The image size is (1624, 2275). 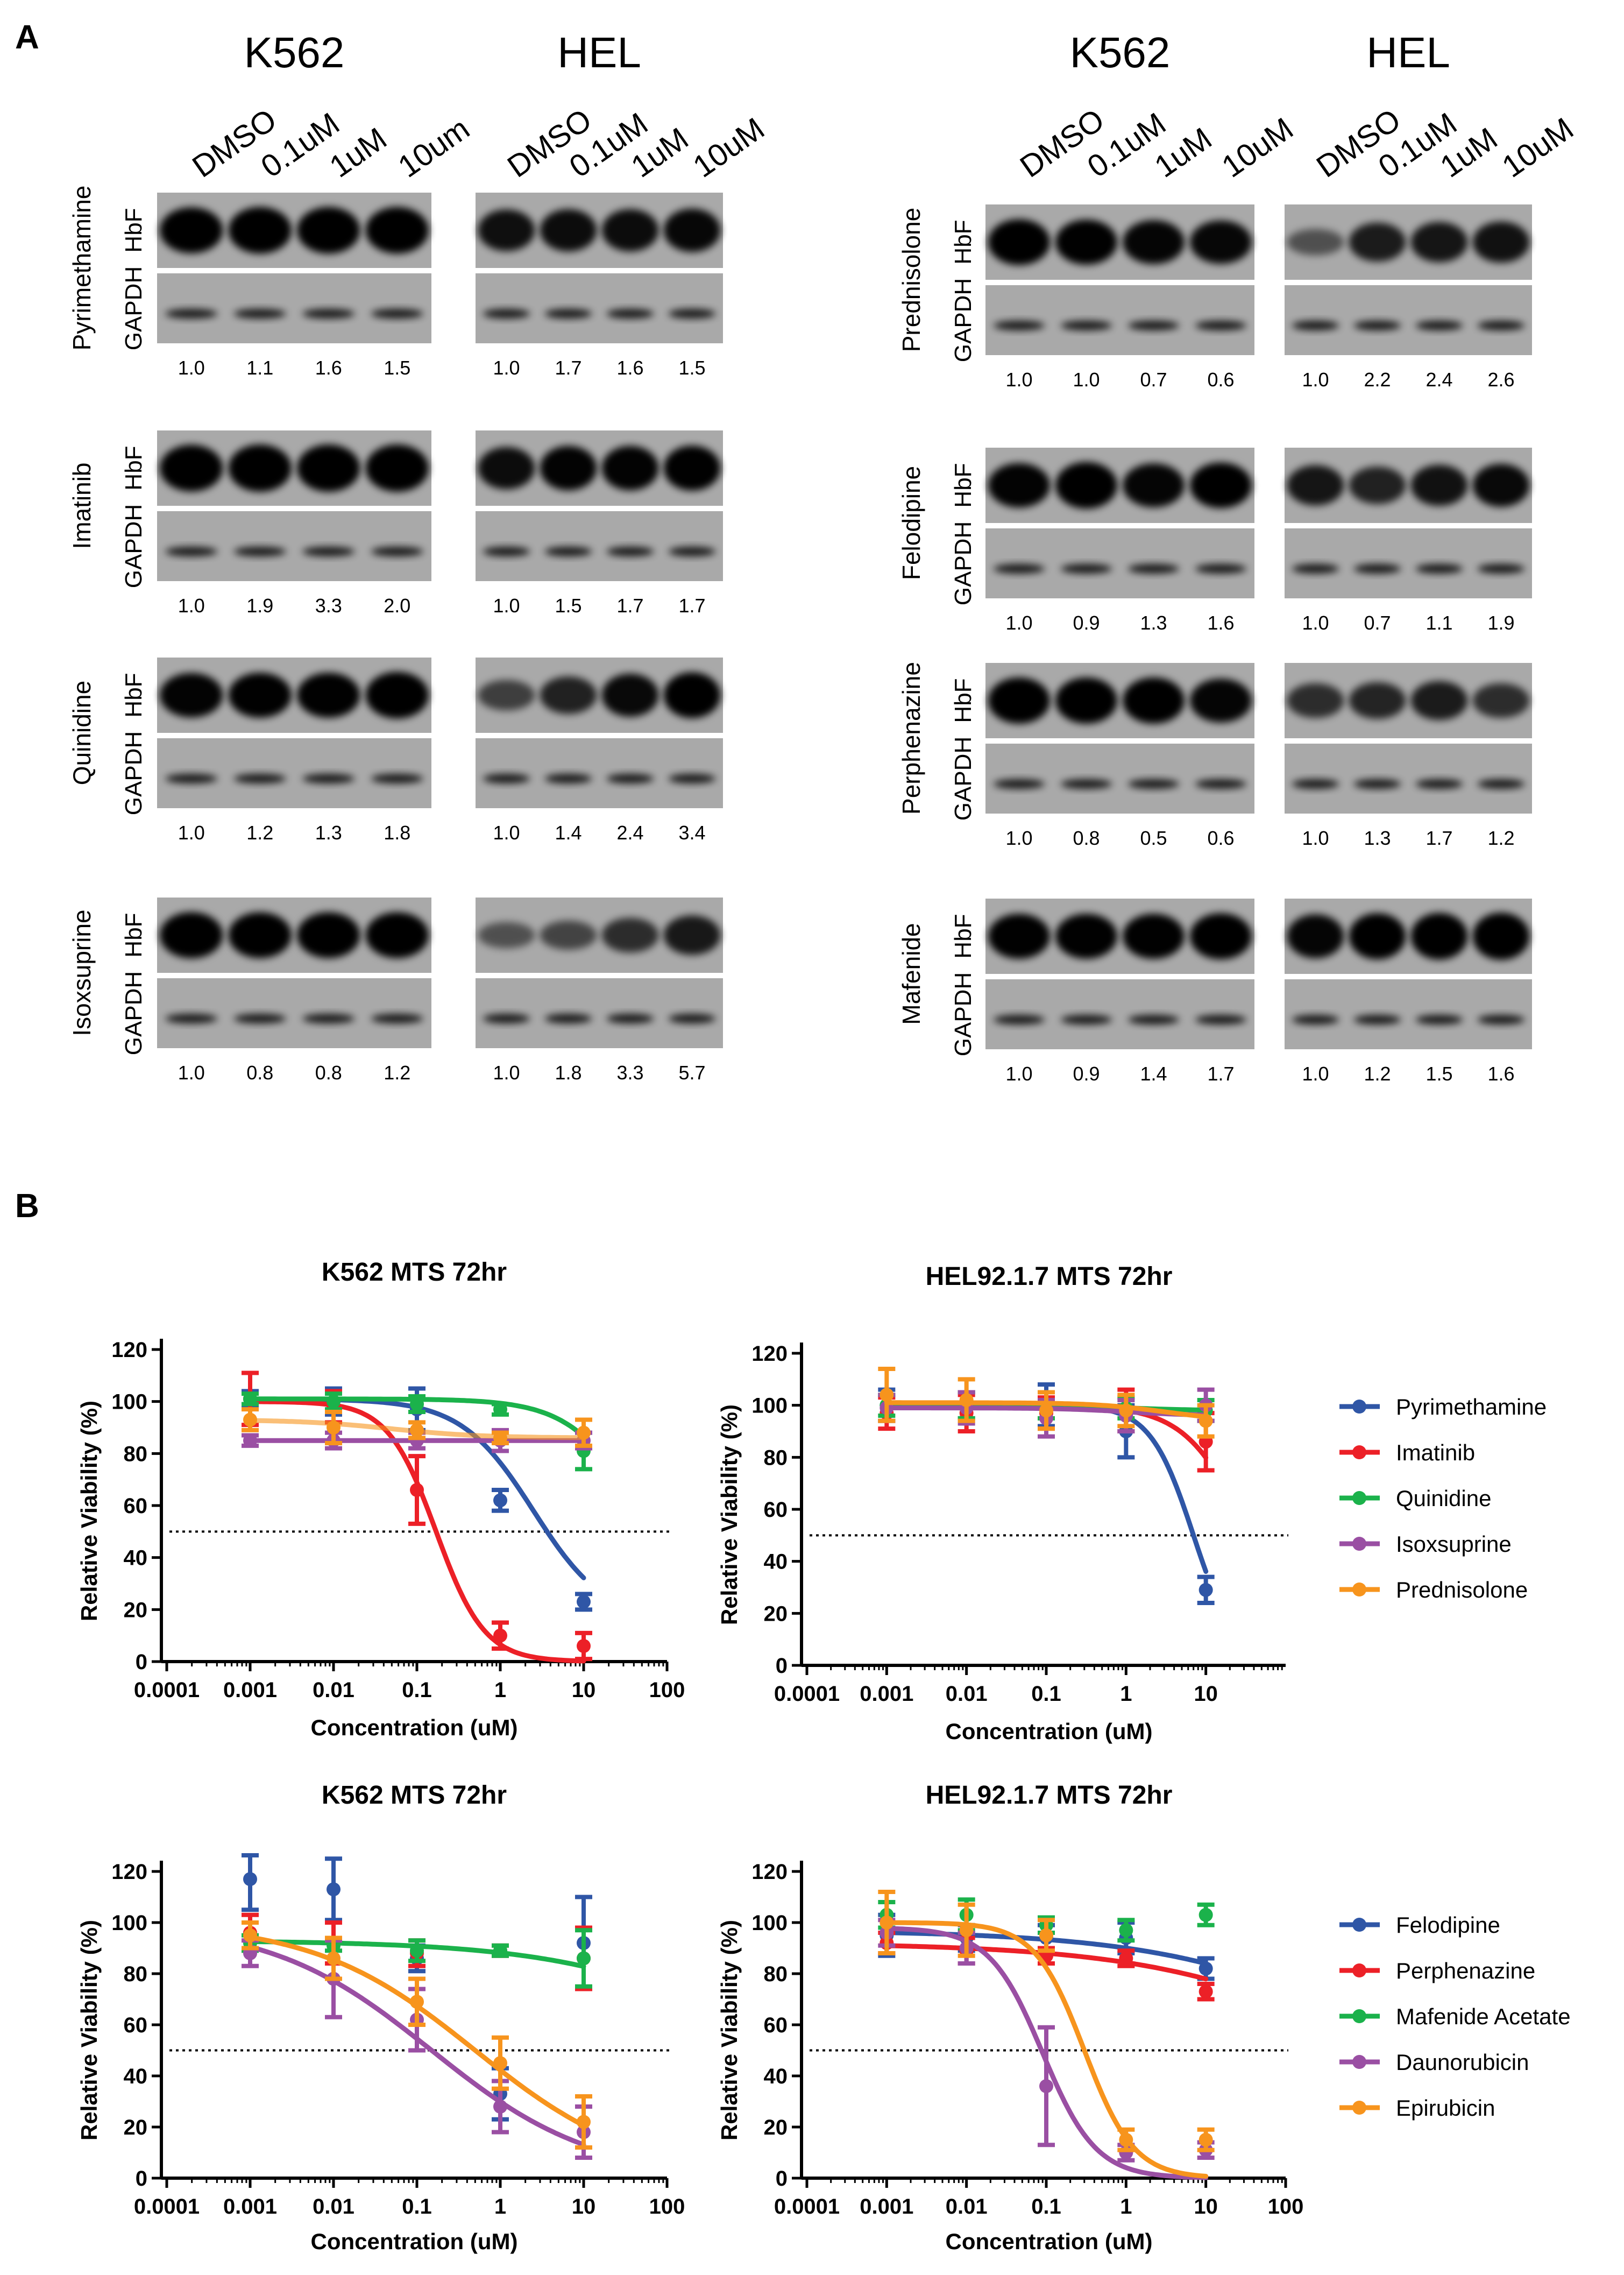 What do you see at coordinates (295, 52) in the screenshot?
I see `cell-line-header: K562` at bounding box center [295, 52].